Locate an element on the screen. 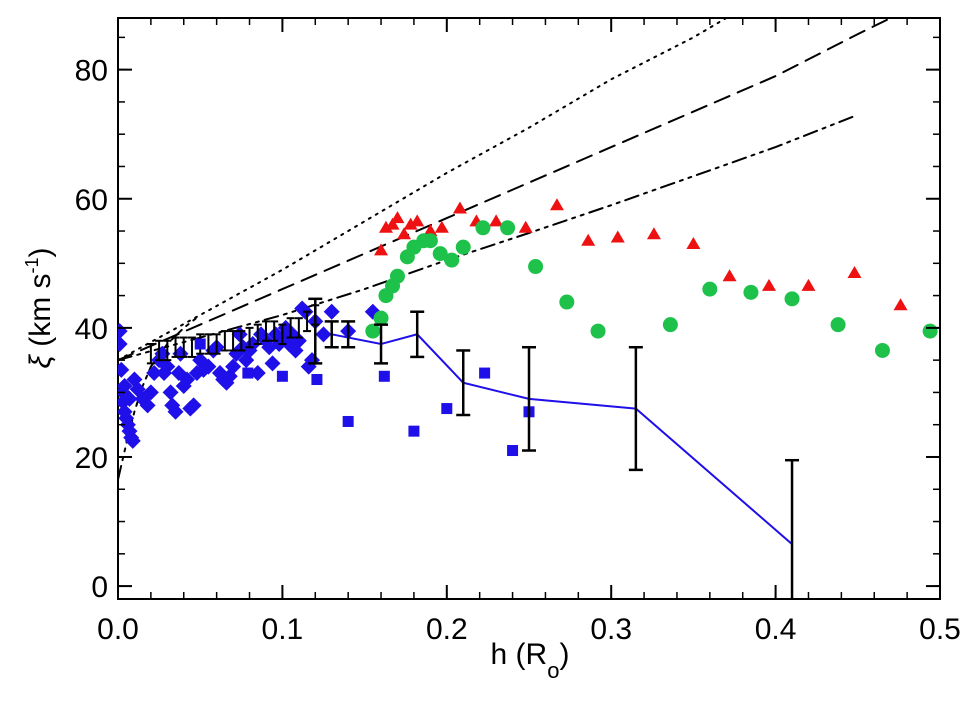 This screenshot has width=977, height=712. x-axis-title-main: h (R is located at coordinates (519, 654).